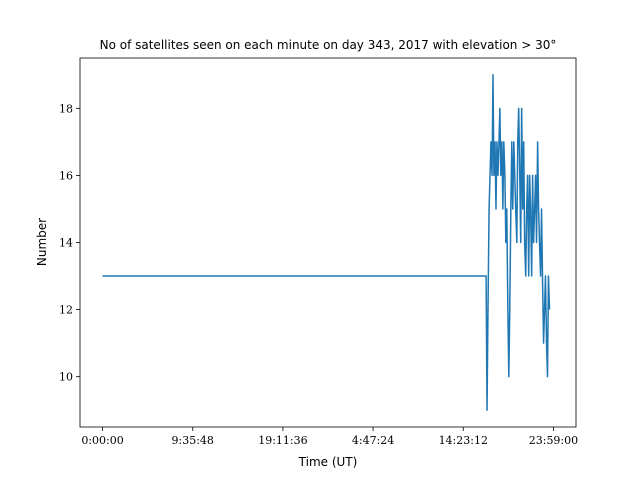 This screenshot has height=480, width=640. I want to click on y-tick-label: 16, so click(66, 175).